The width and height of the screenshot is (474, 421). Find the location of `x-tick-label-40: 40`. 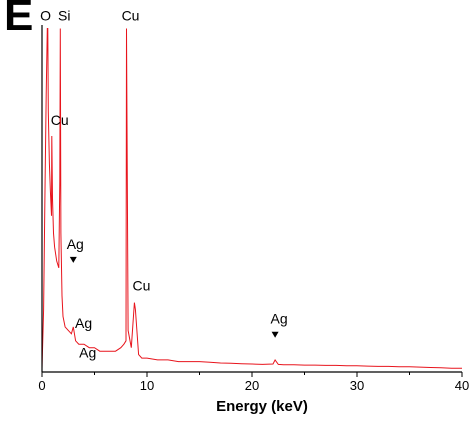

x-tick-label-40: 40 is located at coordinates (462, 385).